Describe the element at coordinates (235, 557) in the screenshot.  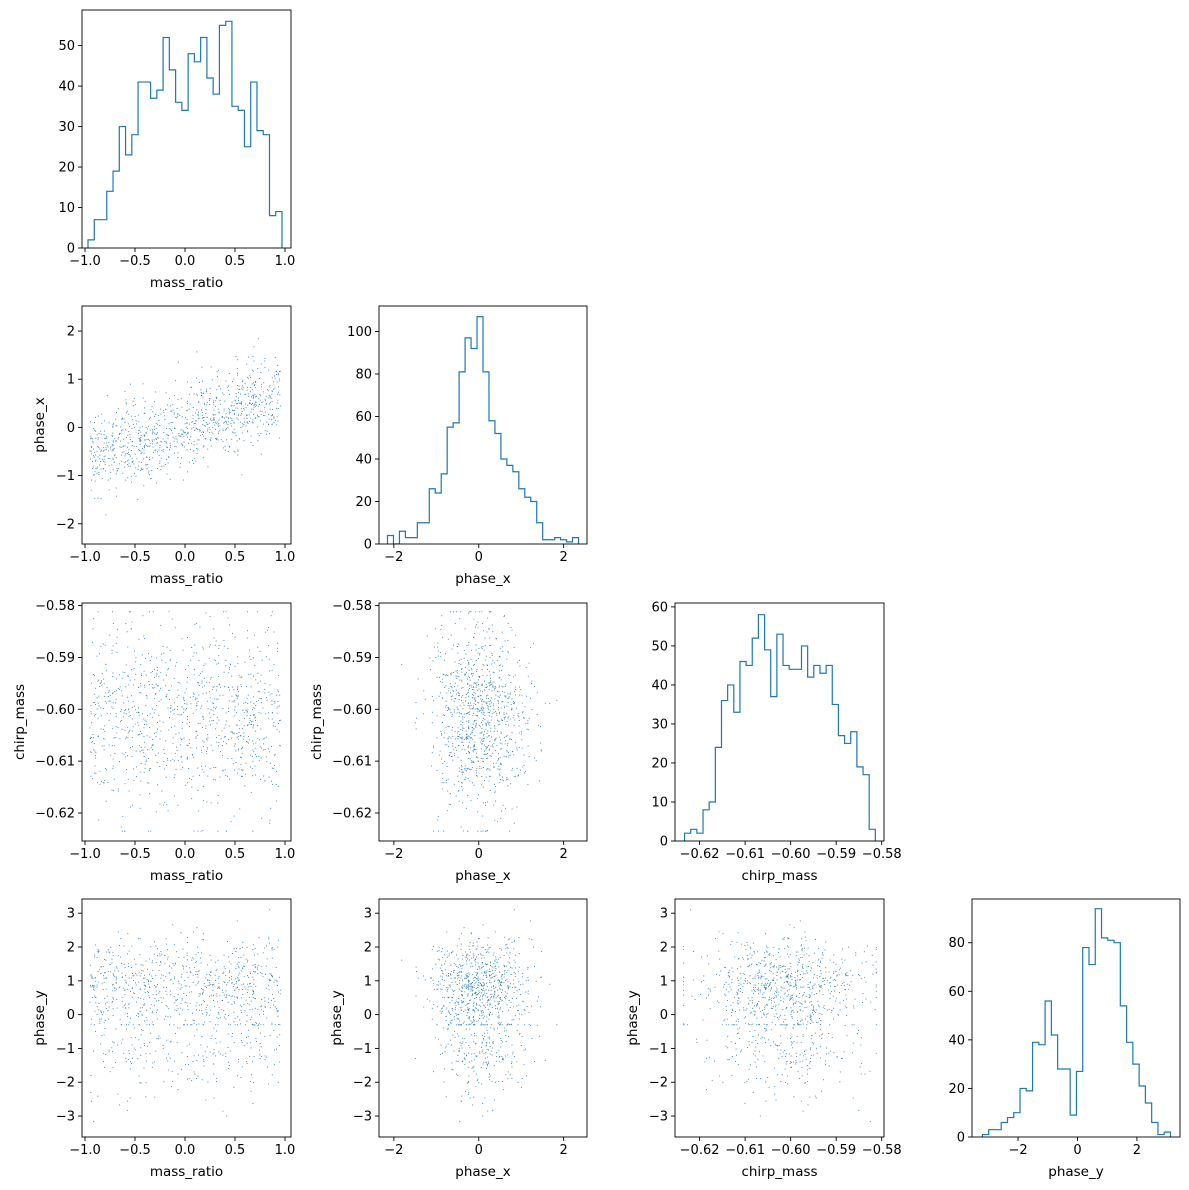
I see `x-tick-label: 0.5` at that location.